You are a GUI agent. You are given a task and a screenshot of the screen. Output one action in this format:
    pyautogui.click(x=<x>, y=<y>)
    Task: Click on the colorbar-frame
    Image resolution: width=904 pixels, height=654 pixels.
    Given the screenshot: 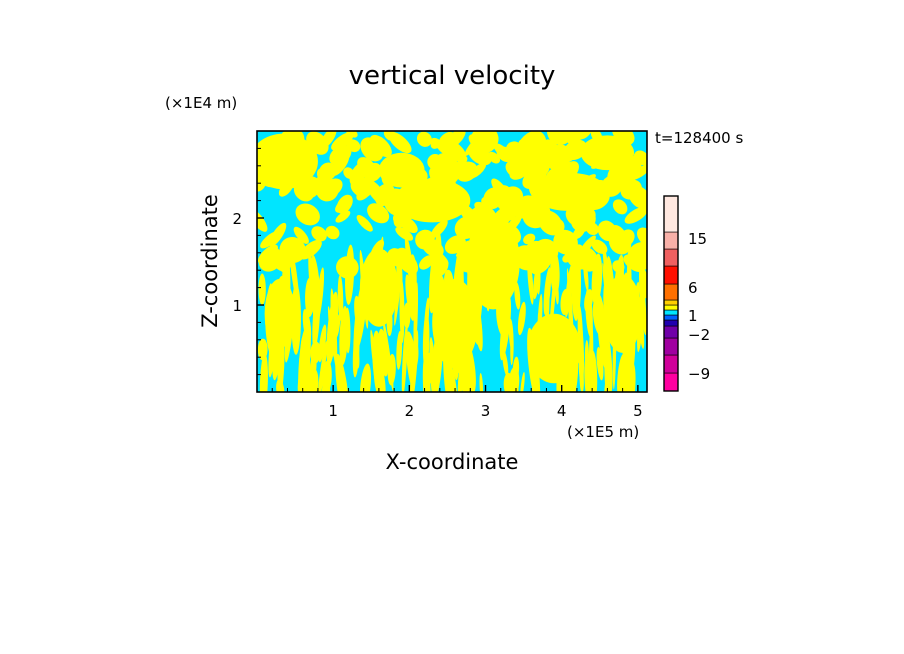 What is the action you would take?
    pyautogui.click(x=671, y=293)
    